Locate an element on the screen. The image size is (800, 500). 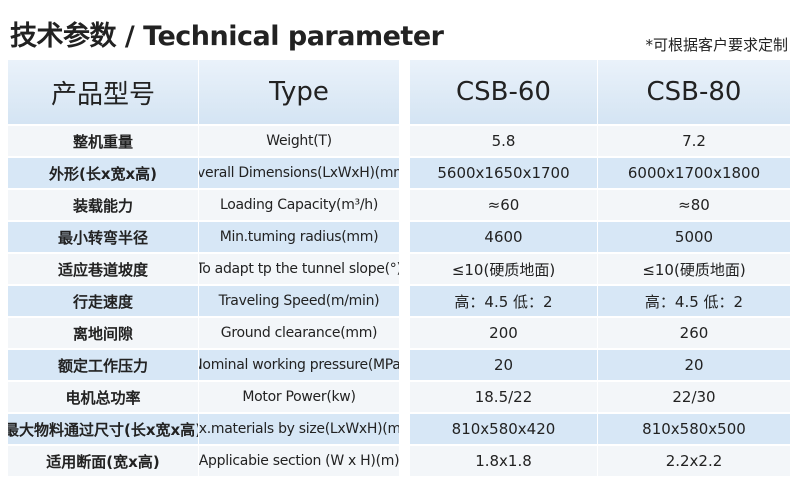
table-cell: Weight(T) is located at coordinates (299, 141).